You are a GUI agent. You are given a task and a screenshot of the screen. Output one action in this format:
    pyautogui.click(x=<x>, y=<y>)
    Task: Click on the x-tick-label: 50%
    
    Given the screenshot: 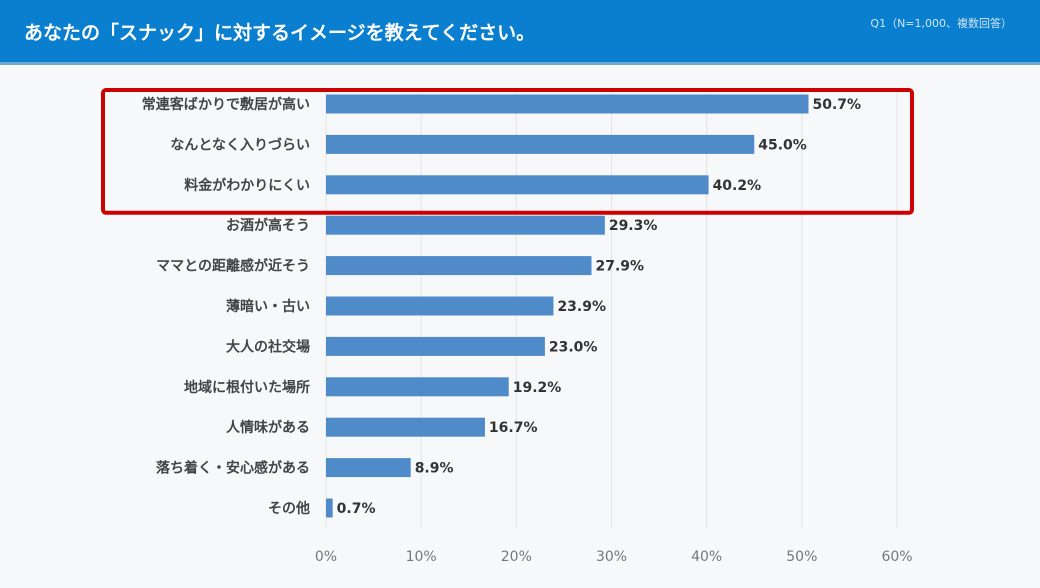 What is the action you would take?
    pyautogui.click(x=801, y=557)
    